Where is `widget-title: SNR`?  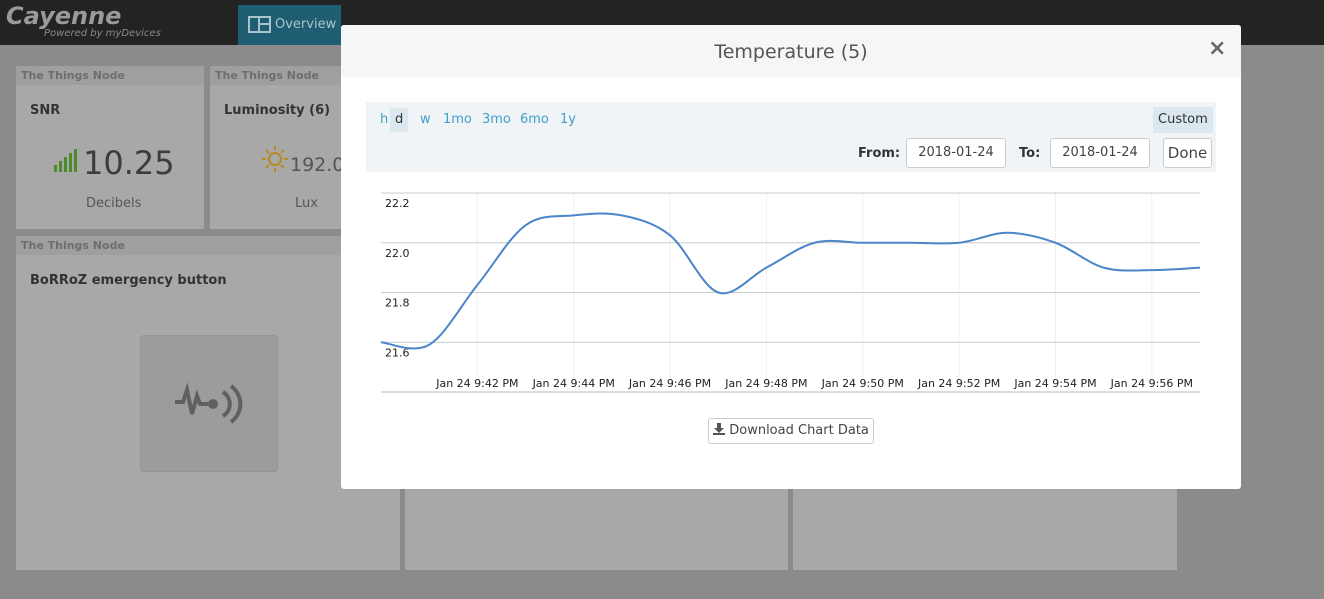 widget-title: SNR is located at coordinates (45, 110).